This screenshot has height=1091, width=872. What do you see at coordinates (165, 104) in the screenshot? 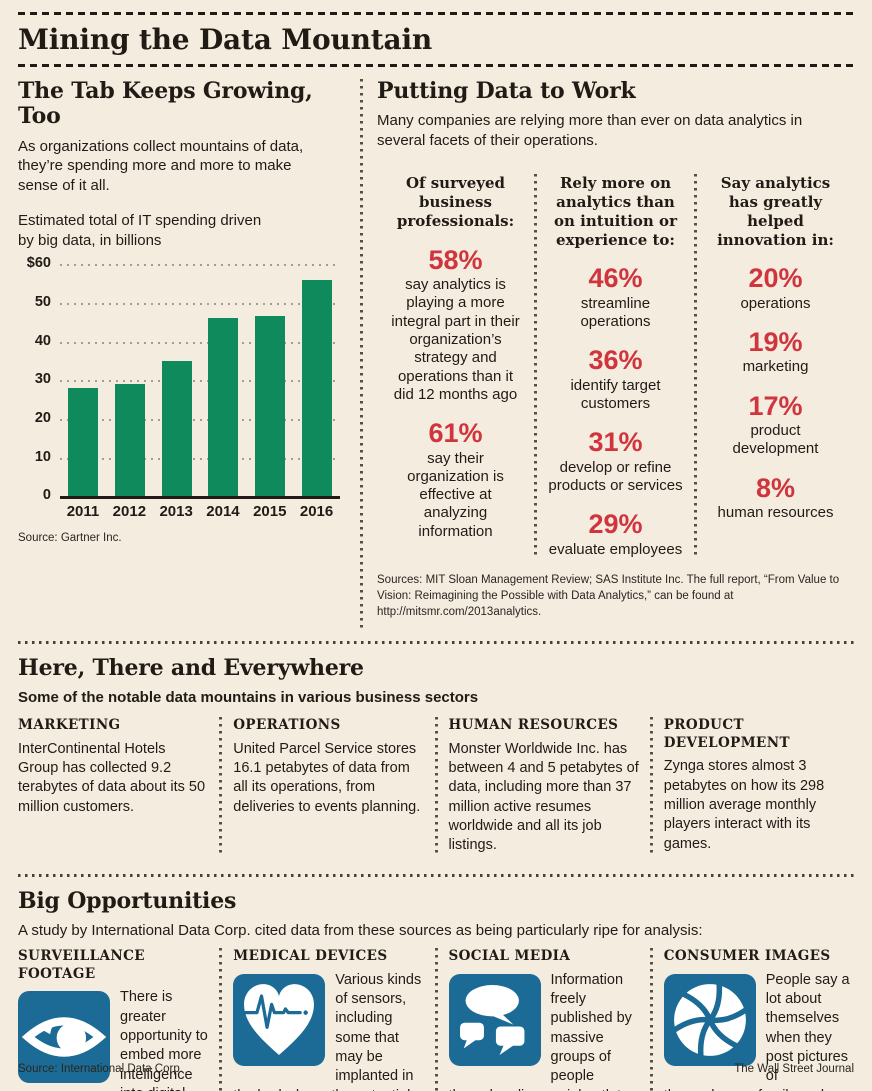
I see `section-title-tab: The Tab Keeps Growing, Too` at bounding box center [165, 104].